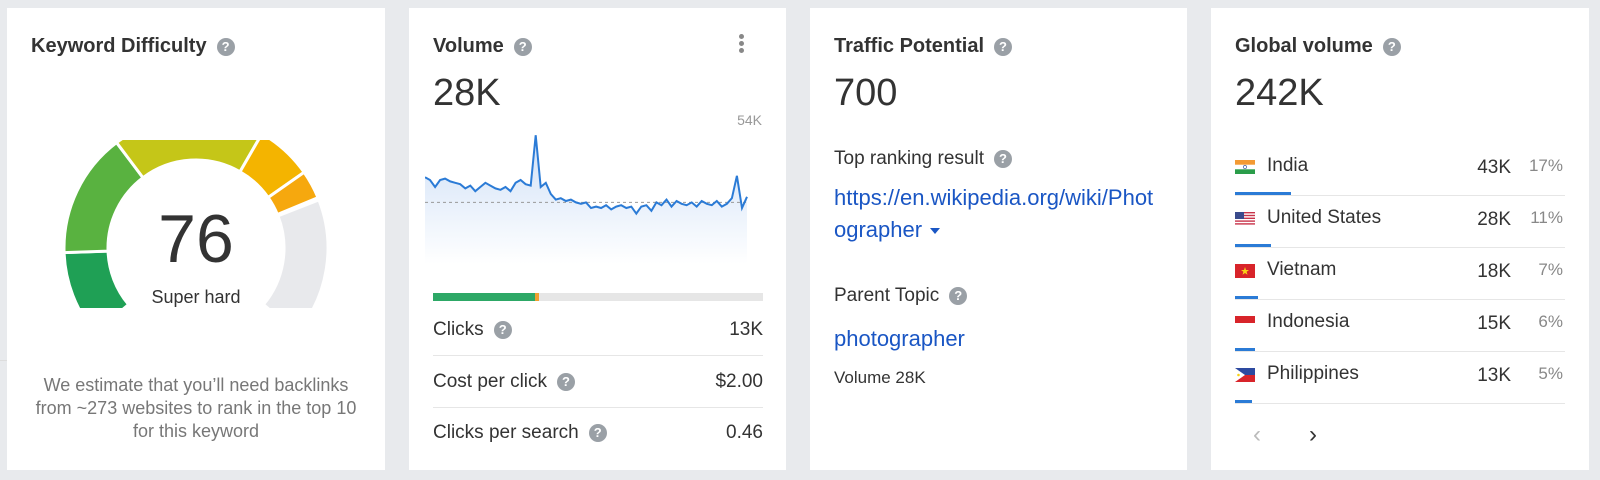 The image size is (1600, 480). I want to click on country-name: India, so click(1288, 165).